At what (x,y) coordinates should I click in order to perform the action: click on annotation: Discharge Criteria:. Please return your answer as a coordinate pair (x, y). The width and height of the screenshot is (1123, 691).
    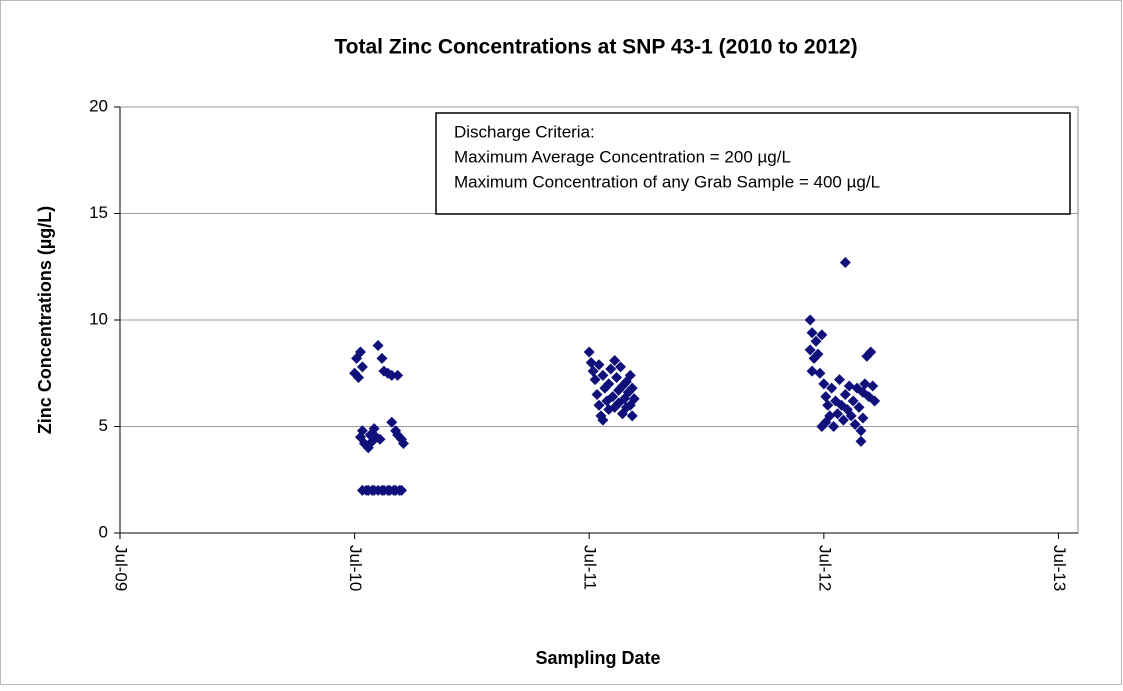
    Looking at the image, I should click on (524, 131).